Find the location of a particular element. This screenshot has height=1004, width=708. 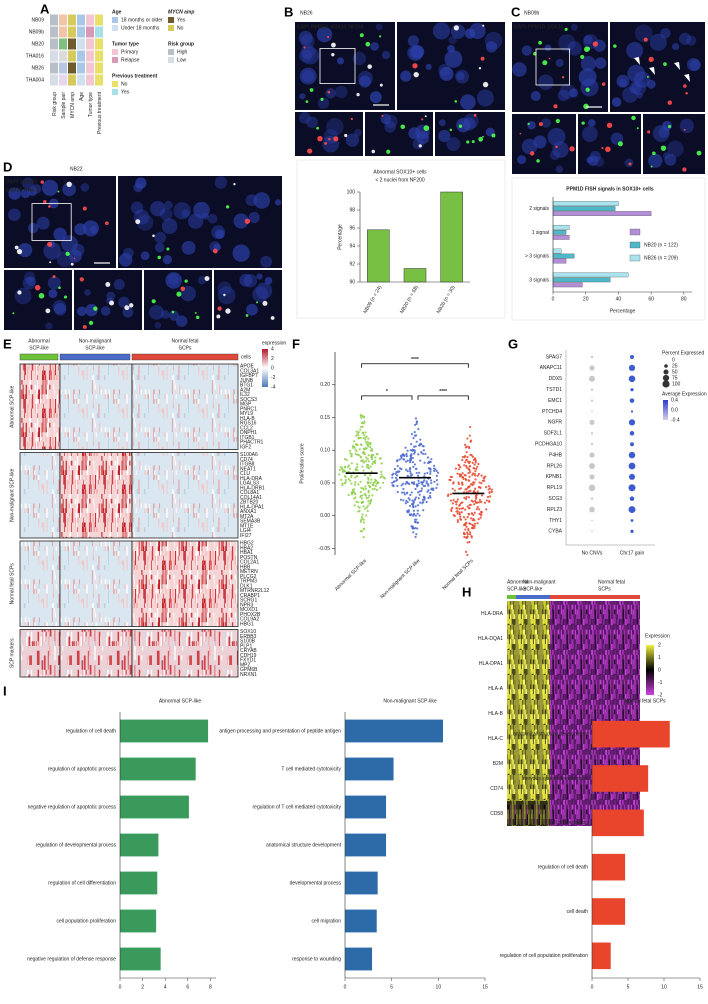

gene-label: PTCHD4 is located at coordinates (552, 412).